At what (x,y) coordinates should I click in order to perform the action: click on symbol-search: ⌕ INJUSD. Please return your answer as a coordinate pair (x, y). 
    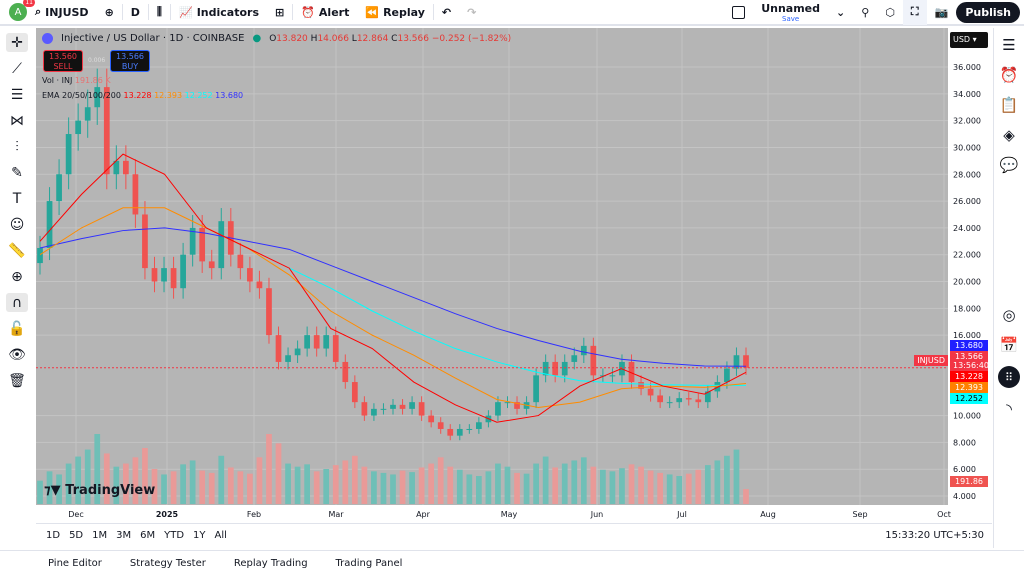
    Looking at the image, I should click on (62, 12).